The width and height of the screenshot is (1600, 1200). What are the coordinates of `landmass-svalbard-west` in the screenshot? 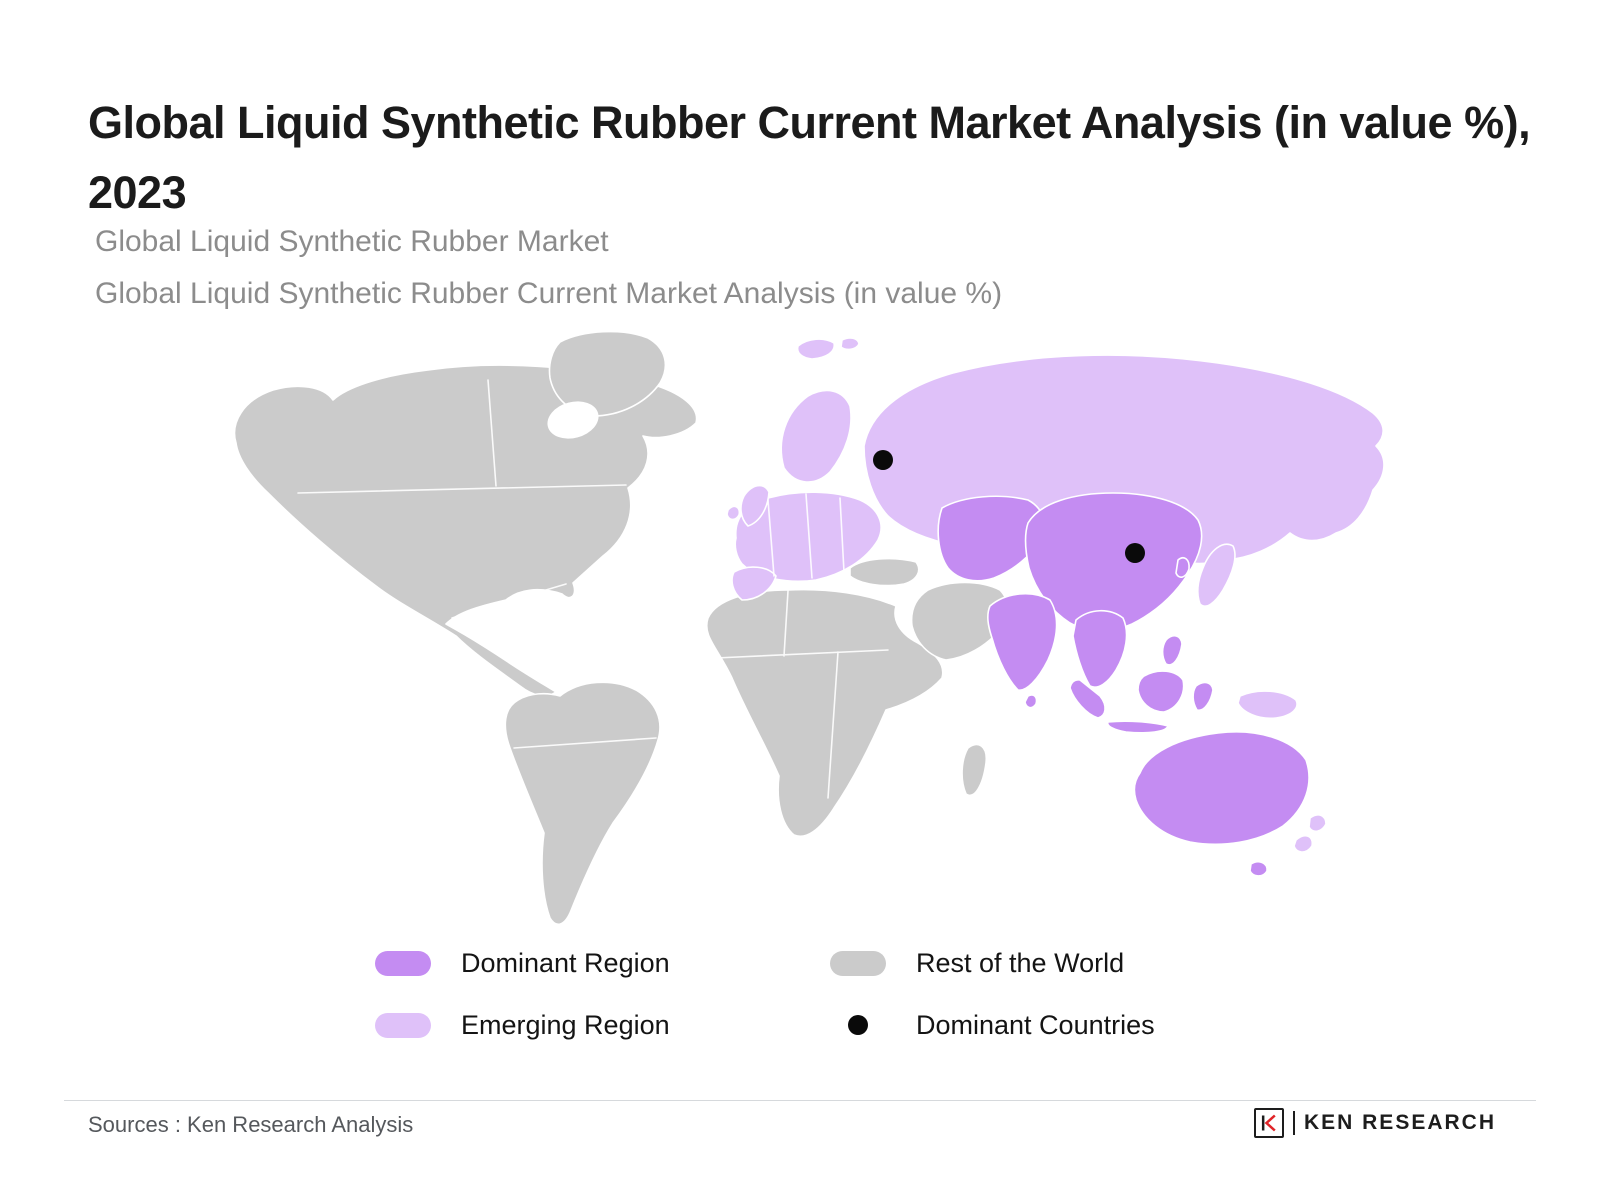 It's located at (816, 349).